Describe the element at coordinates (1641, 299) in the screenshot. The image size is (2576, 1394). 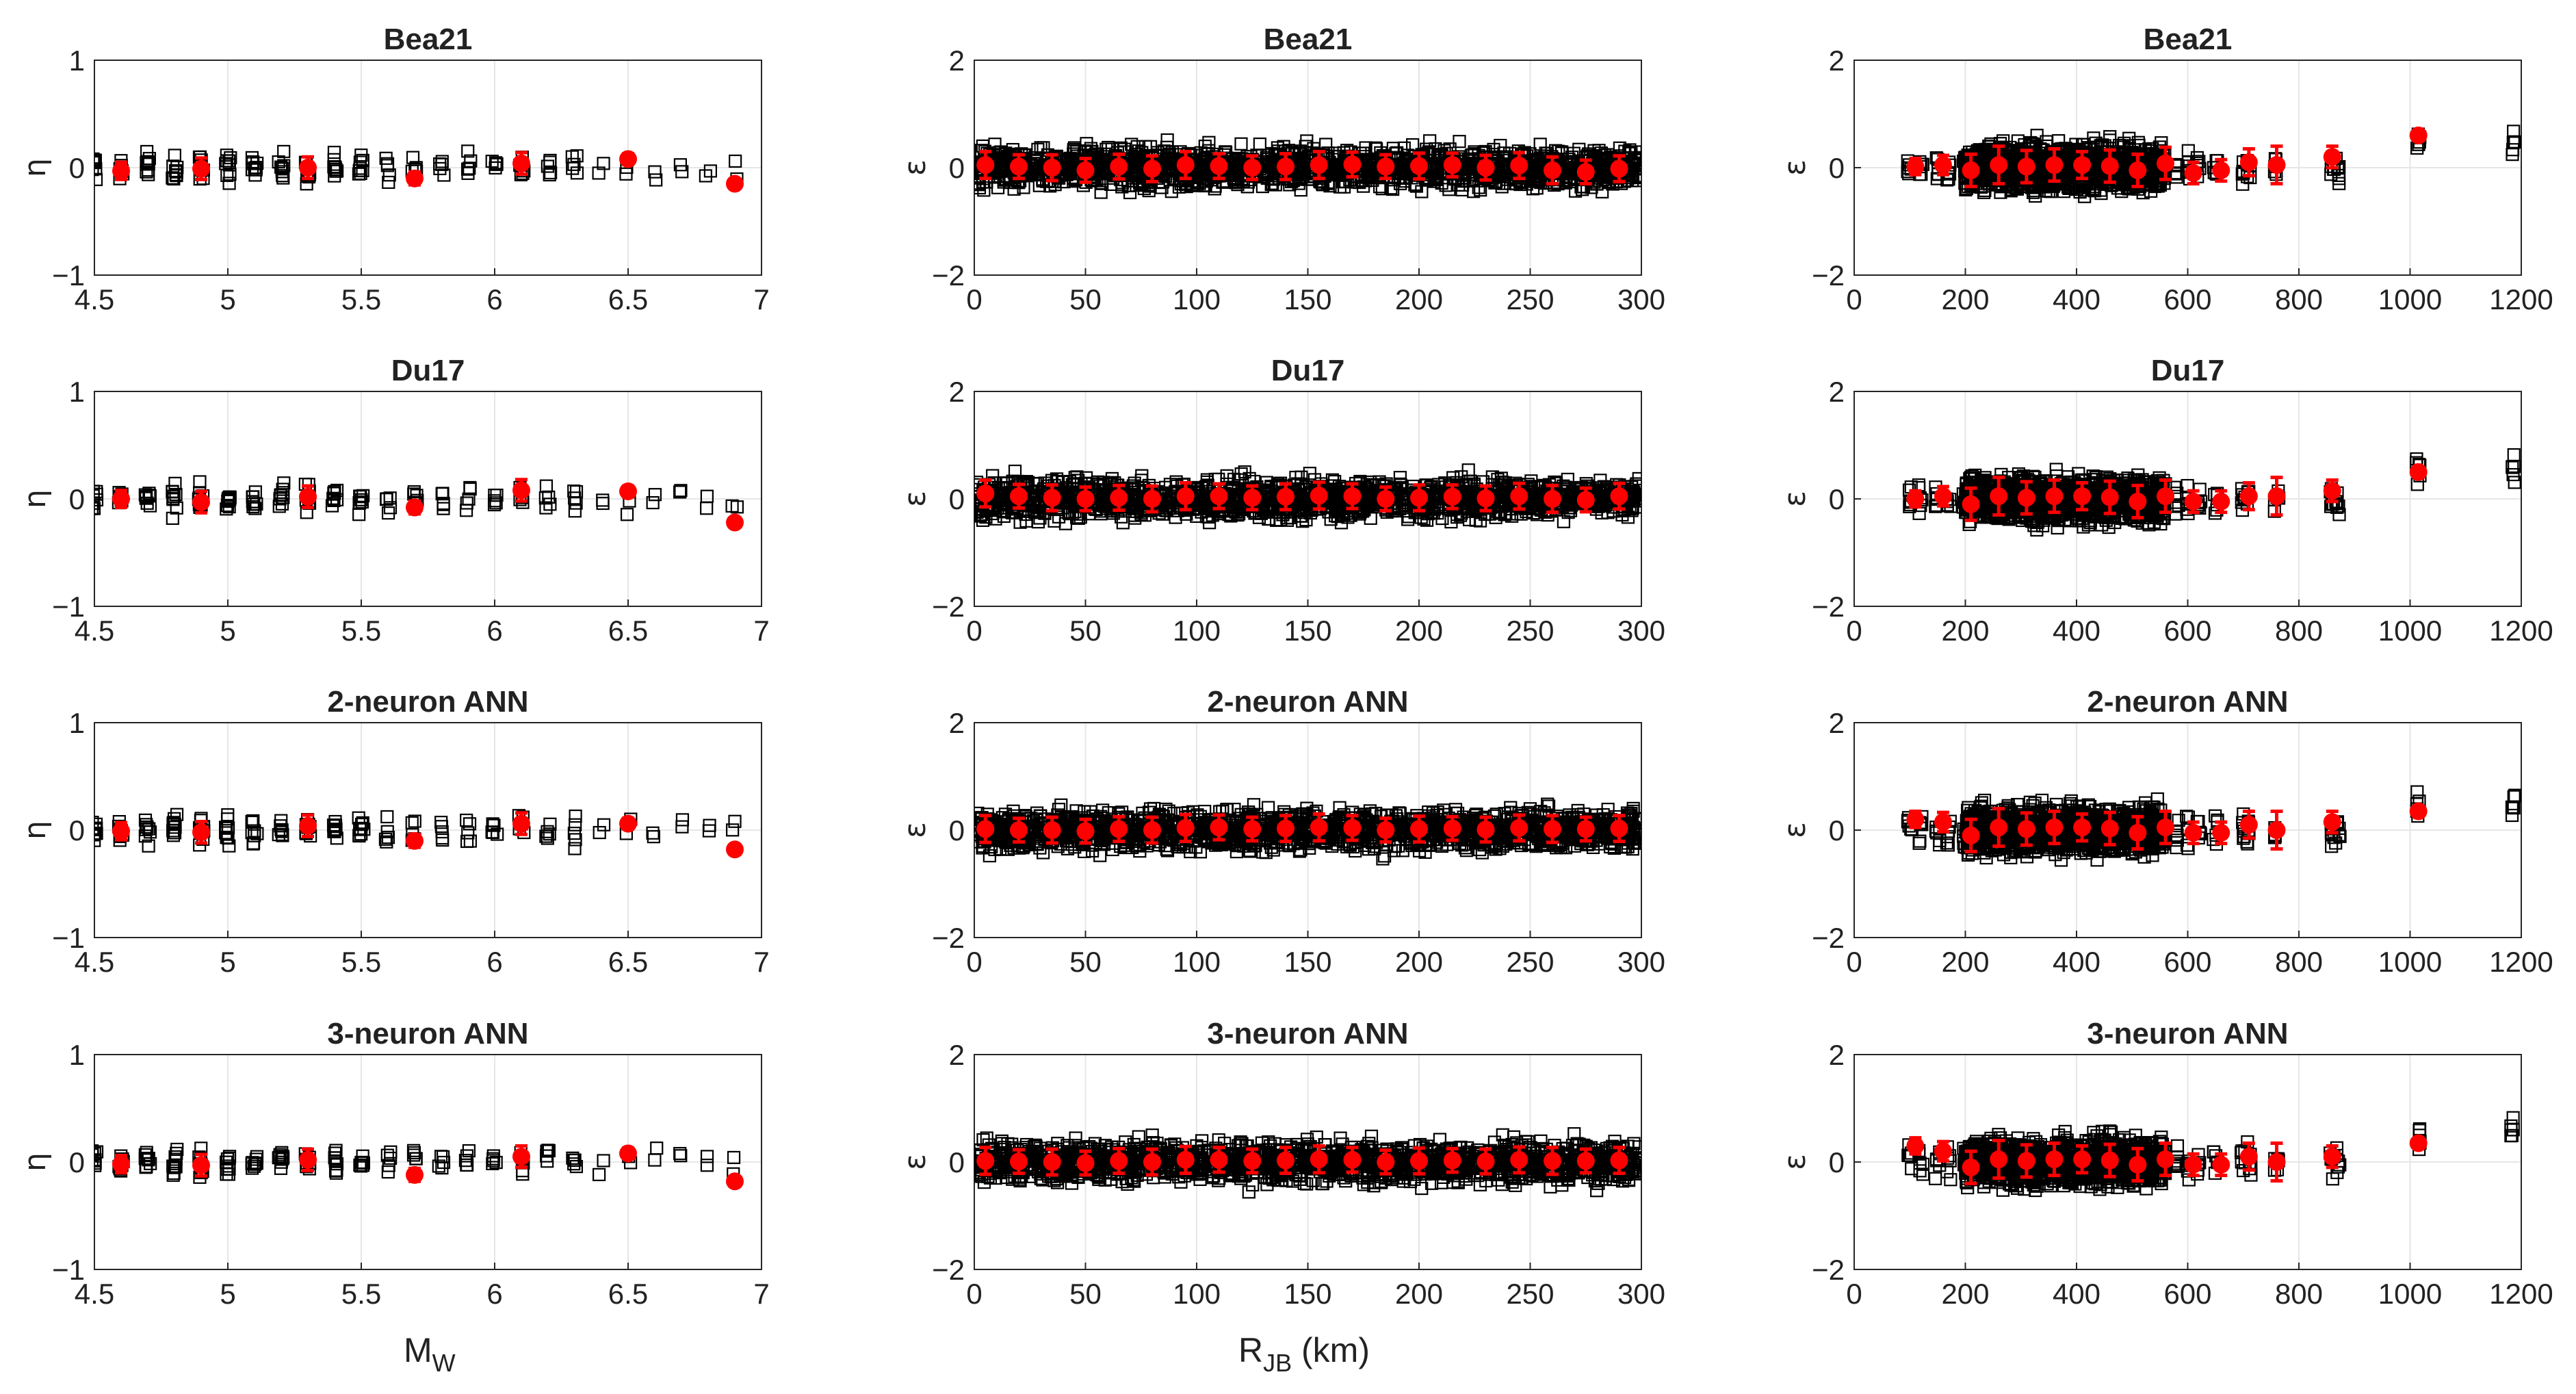
I see `x-tick-label: 300` at that location.